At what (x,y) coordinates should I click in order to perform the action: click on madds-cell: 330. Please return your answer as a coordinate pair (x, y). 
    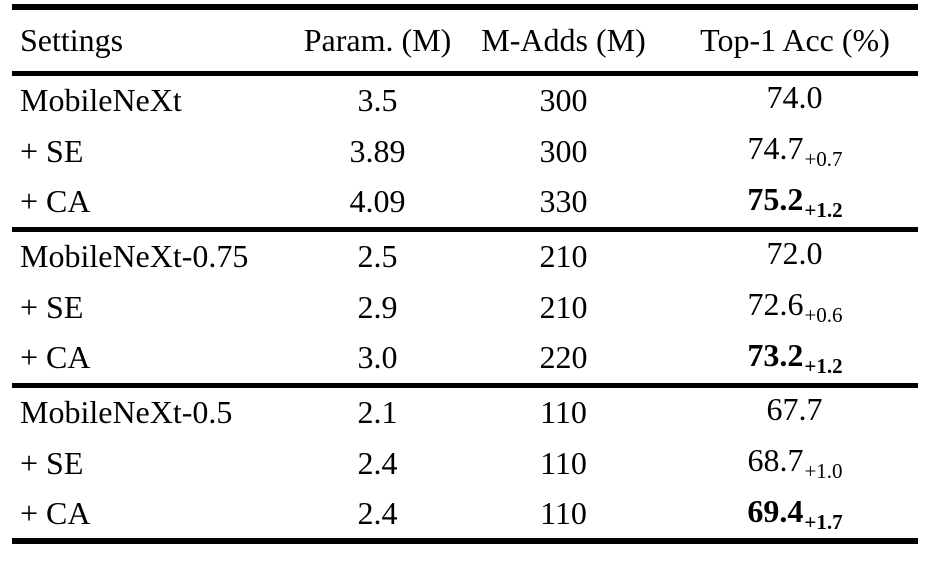
    Looking at the image, I should click on (563, 201).